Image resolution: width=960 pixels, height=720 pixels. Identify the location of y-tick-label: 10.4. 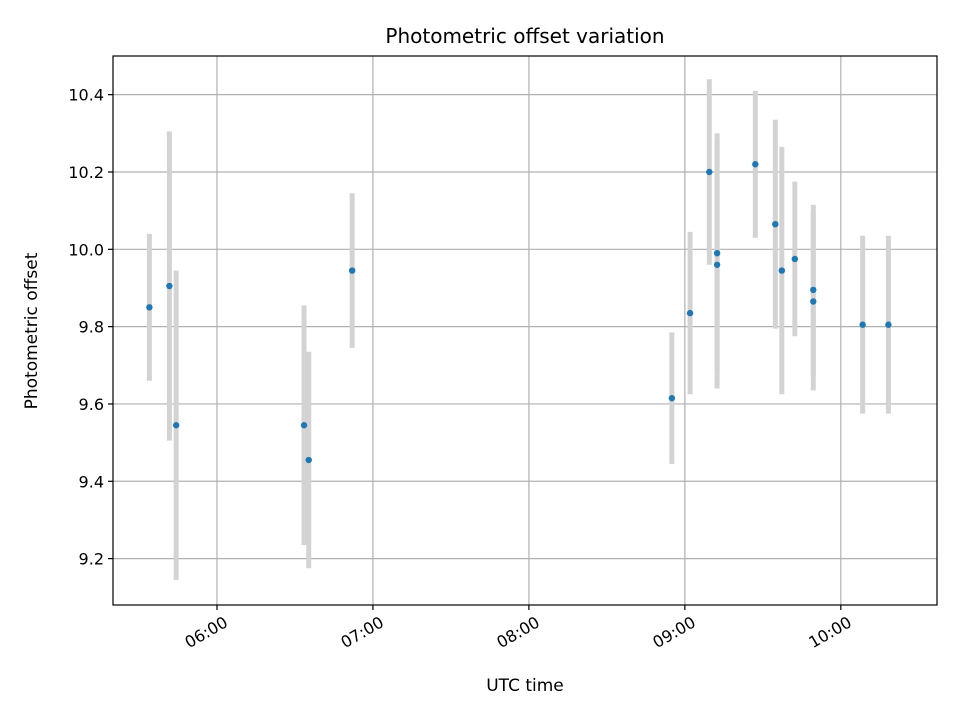
(86, 95).